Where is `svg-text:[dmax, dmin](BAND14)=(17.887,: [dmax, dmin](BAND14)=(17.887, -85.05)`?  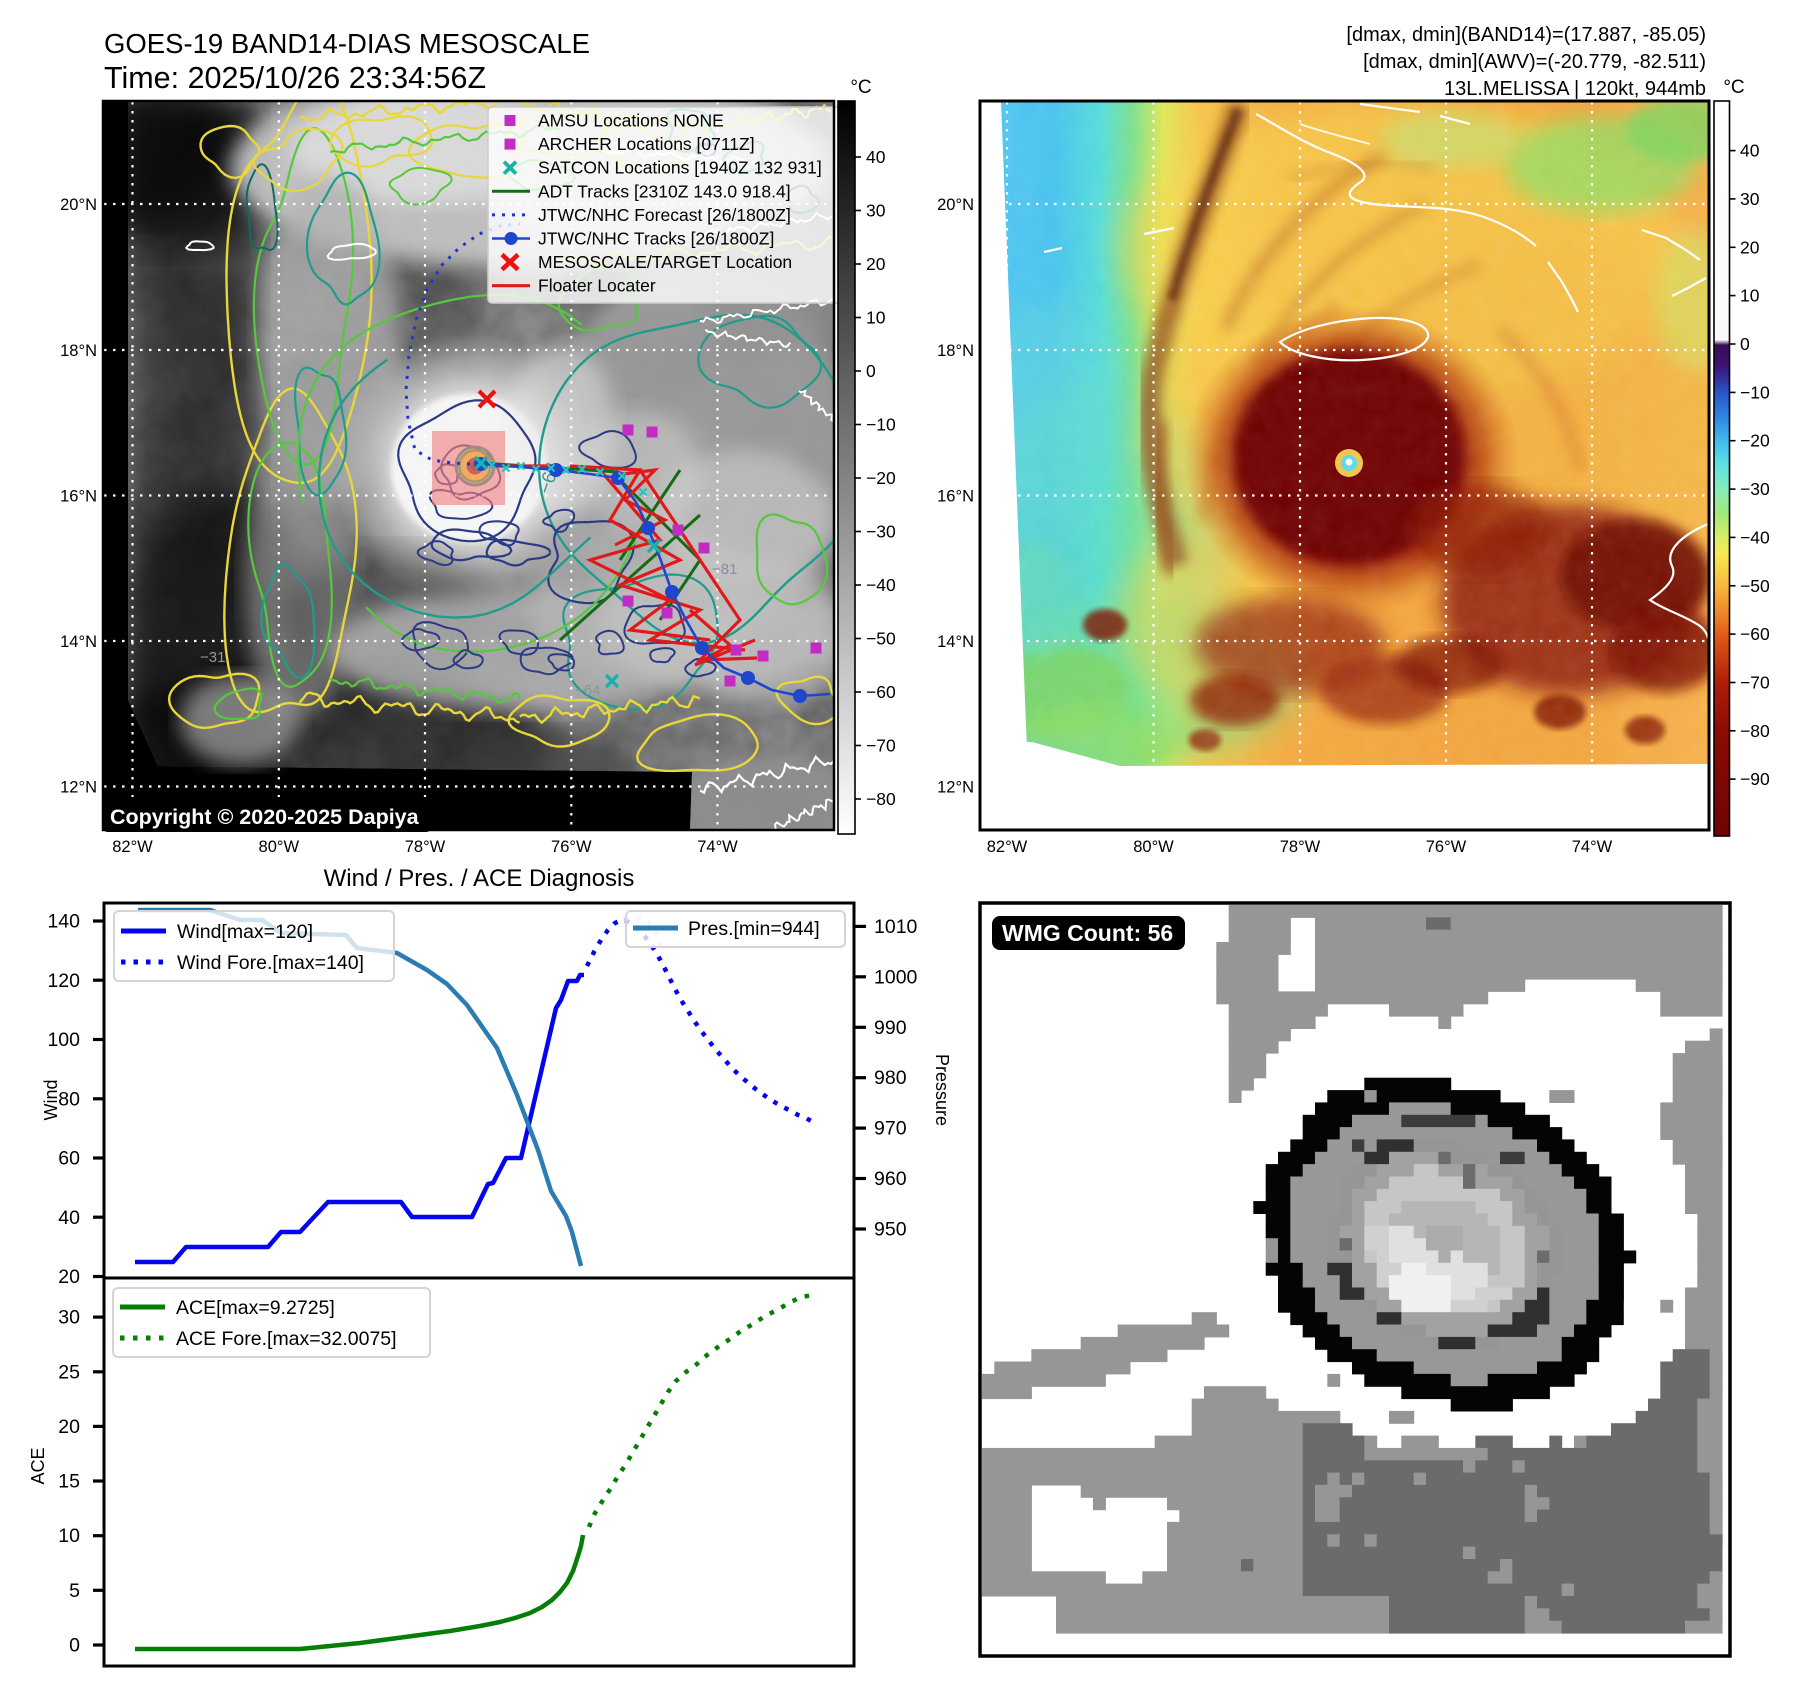
svg-text:[dmax, dmin](BAND14)=(17.887,: [dmax, dmin](BAND14)=(17.887, -85.05) is located at coordinates (1526, 35).